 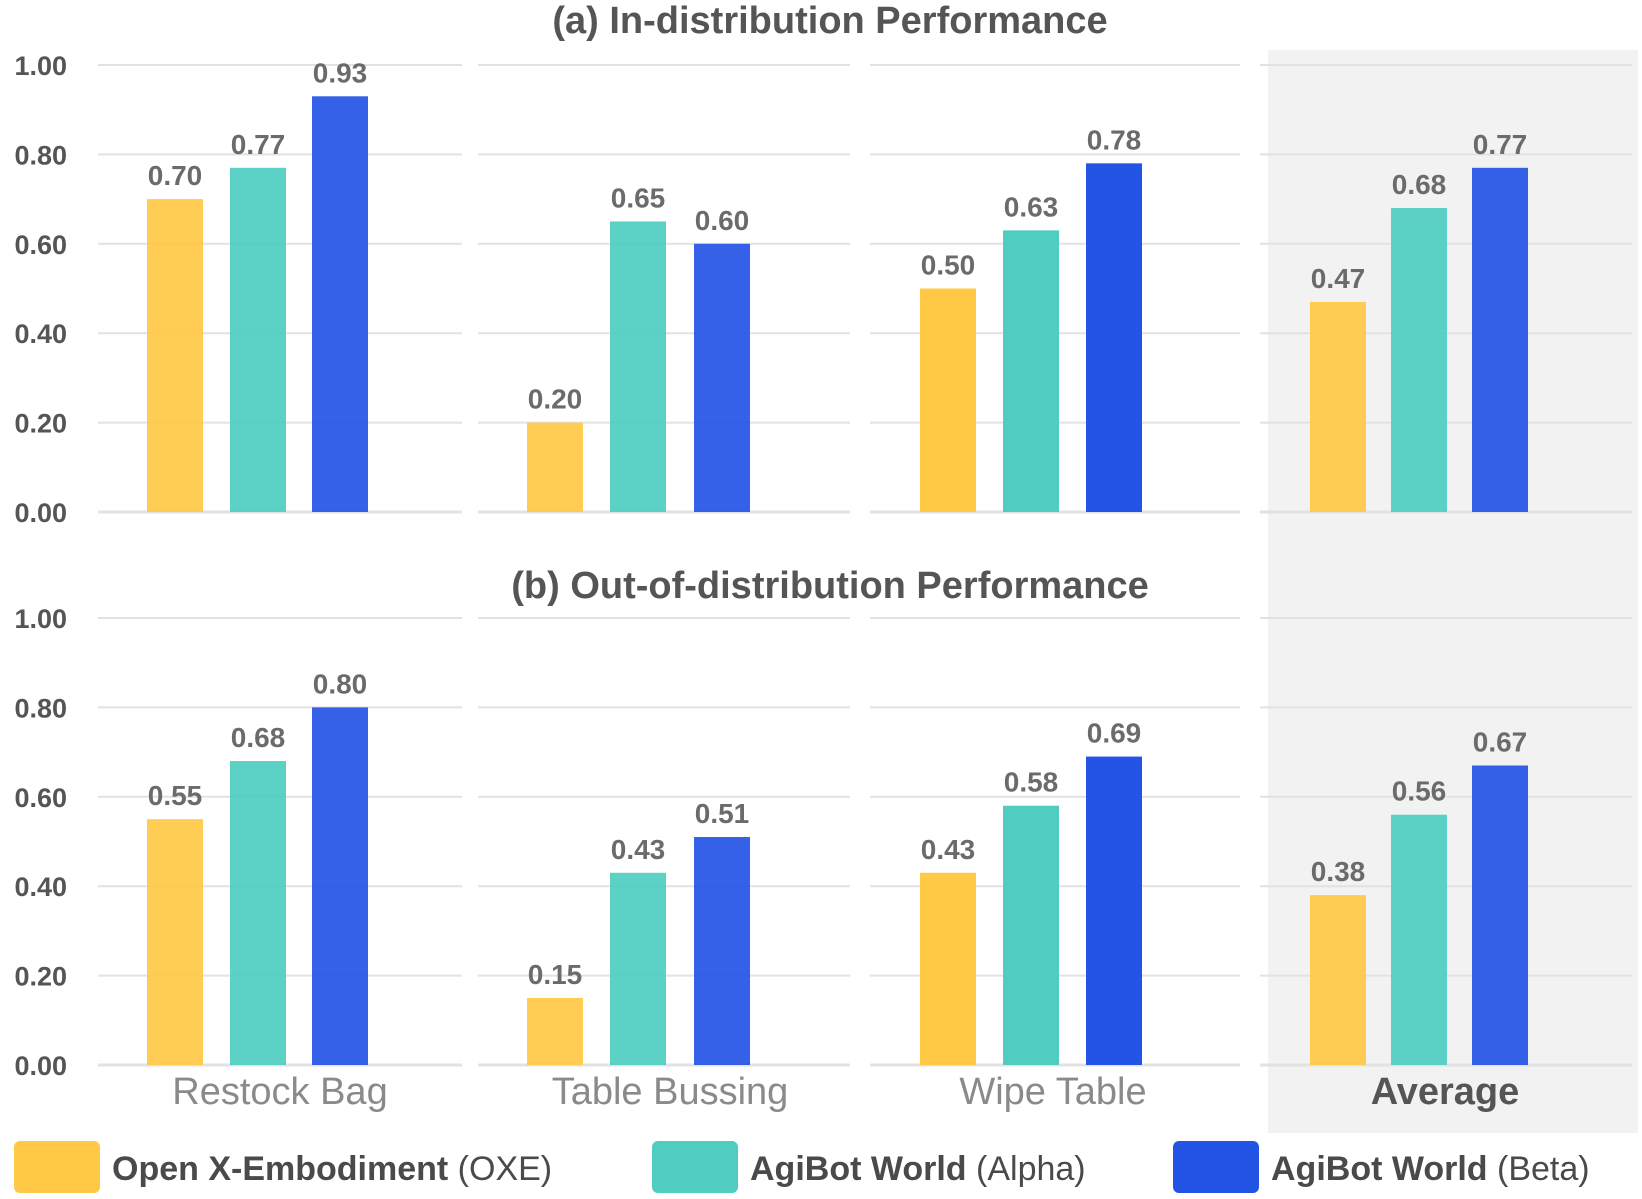 What do you see at coordinates (1114, 910) in the screenshot?
I see `bar-b-wipe-table-beta` at bounding box center [1114, 910].